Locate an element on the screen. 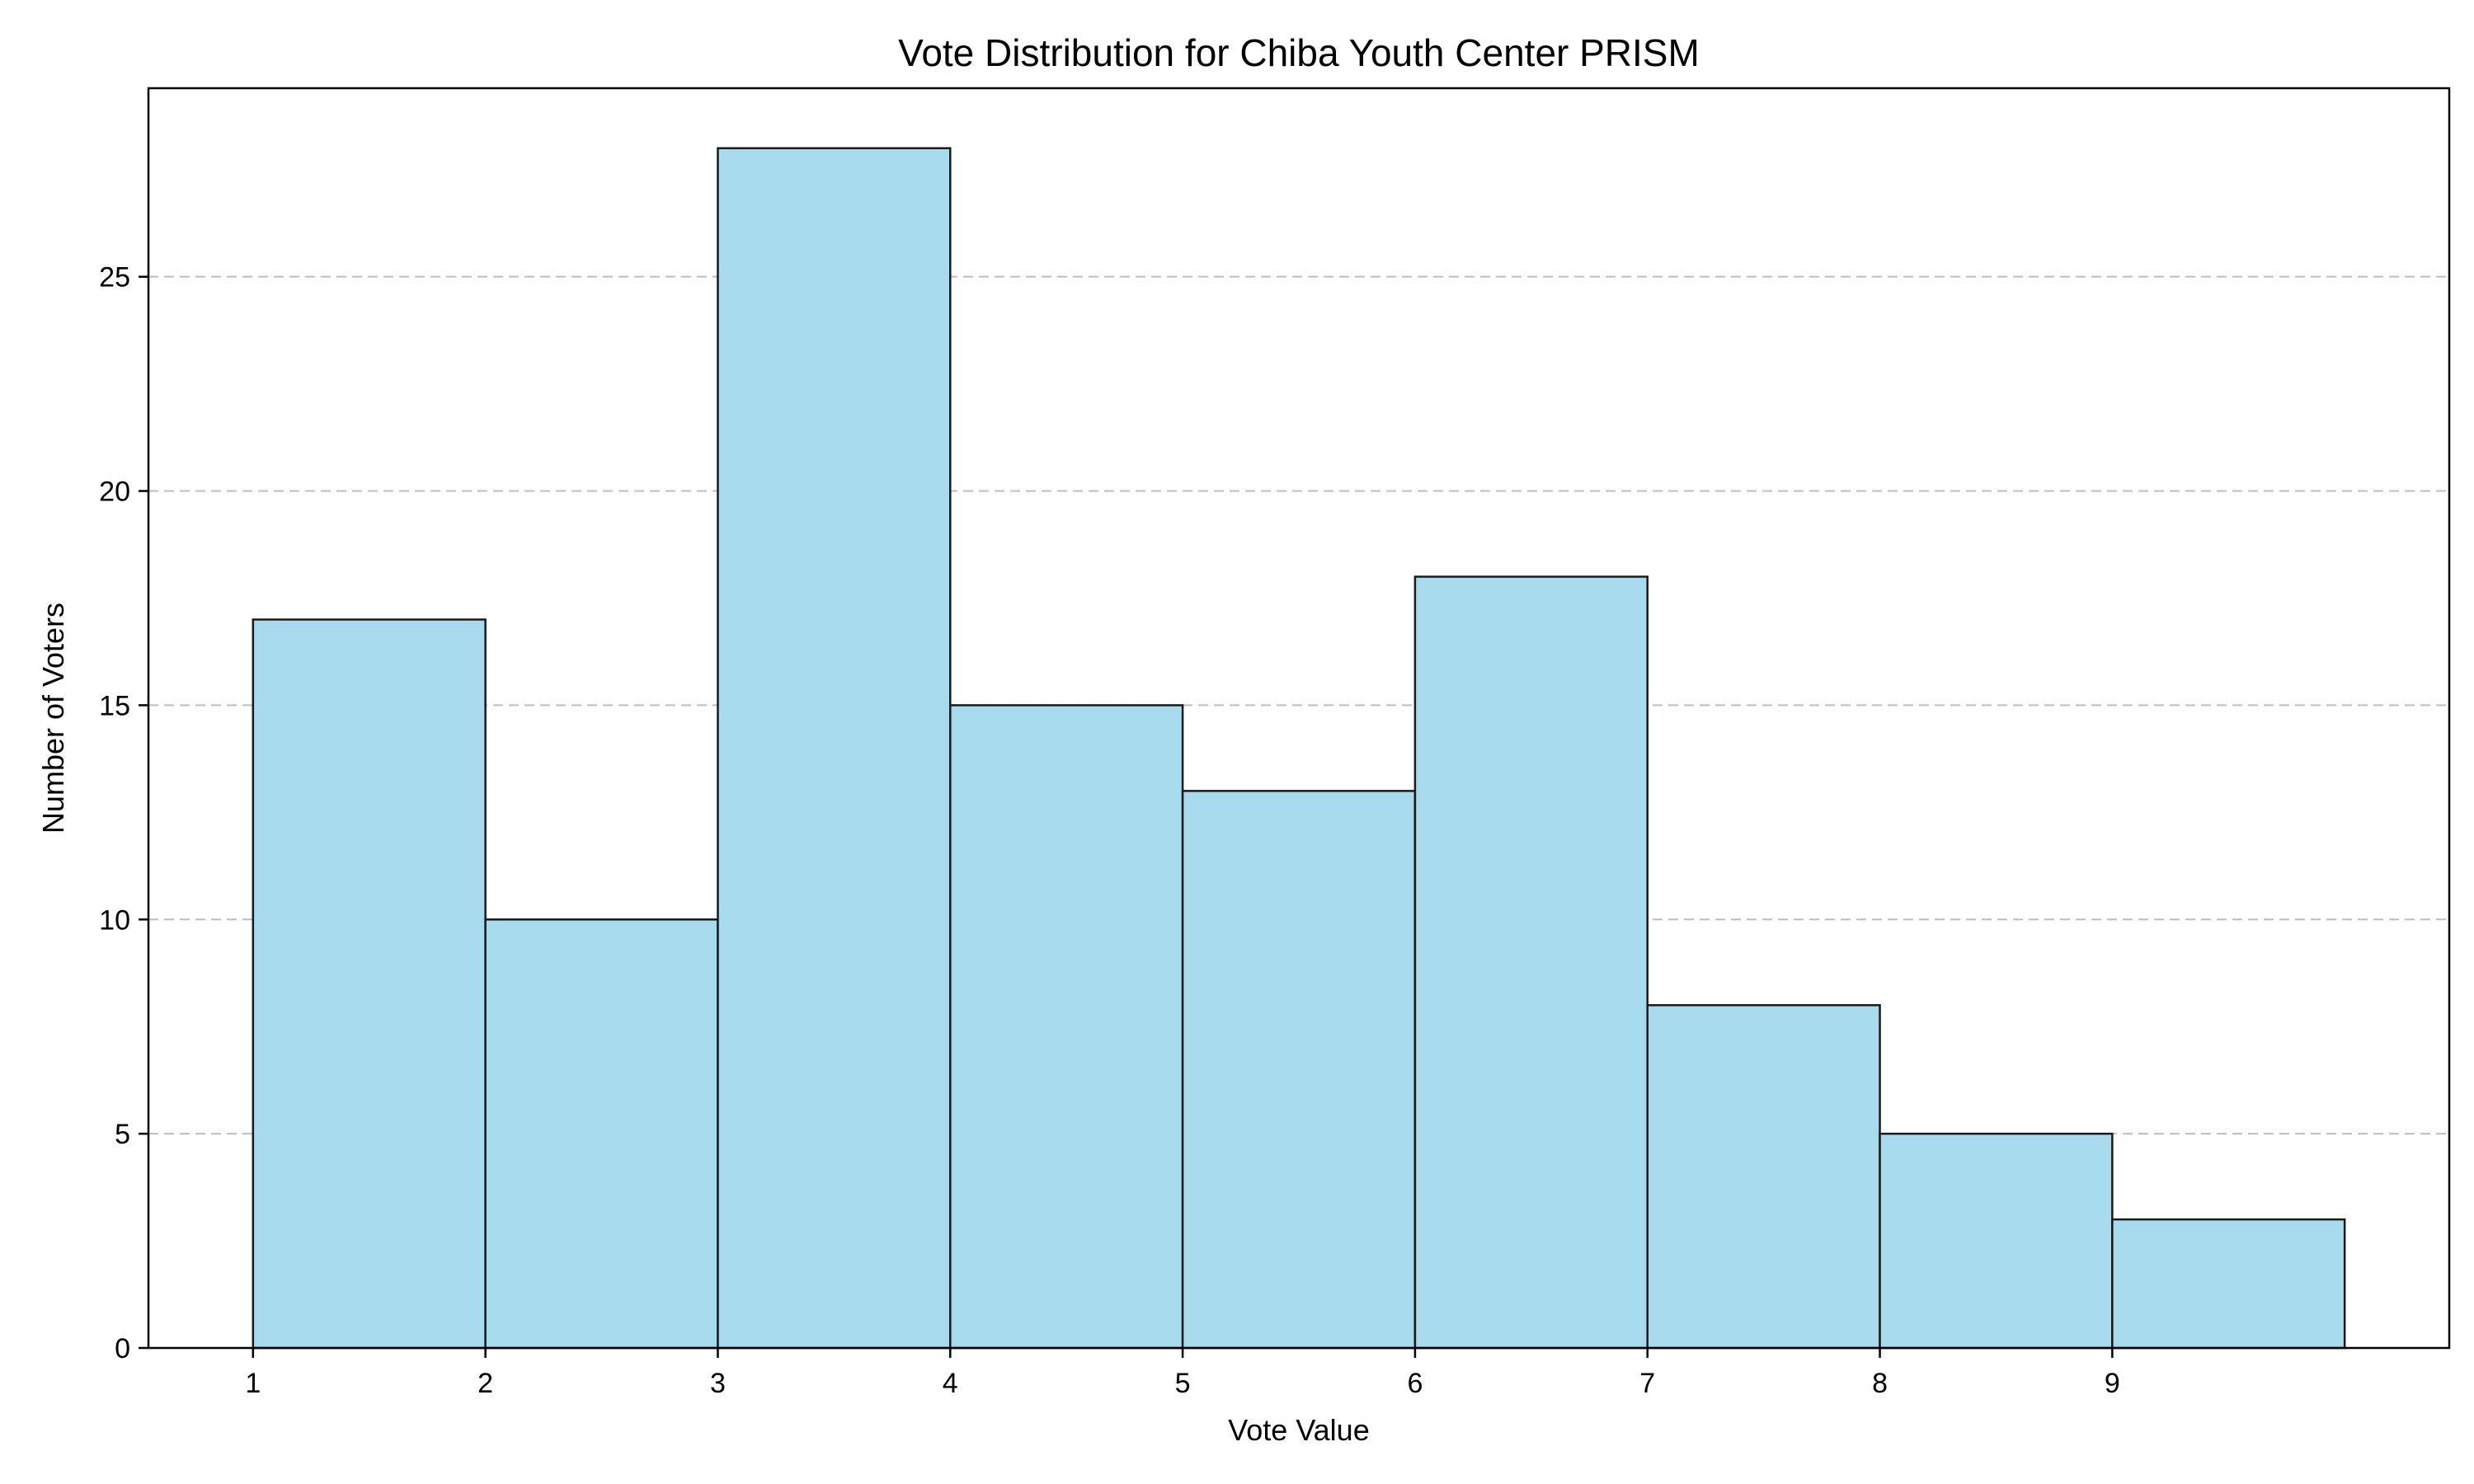 The width and height of the screenshot is (2474, 1484). y-tick-label-15: 15 is located at coordinates (114, 705).